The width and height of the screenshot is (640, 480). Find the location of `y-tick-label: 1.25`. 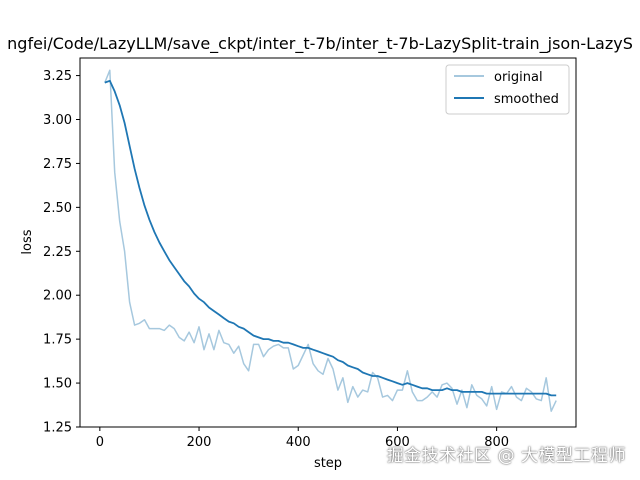

y-tick-label: 1.25 is located at coordinates (57, 428).